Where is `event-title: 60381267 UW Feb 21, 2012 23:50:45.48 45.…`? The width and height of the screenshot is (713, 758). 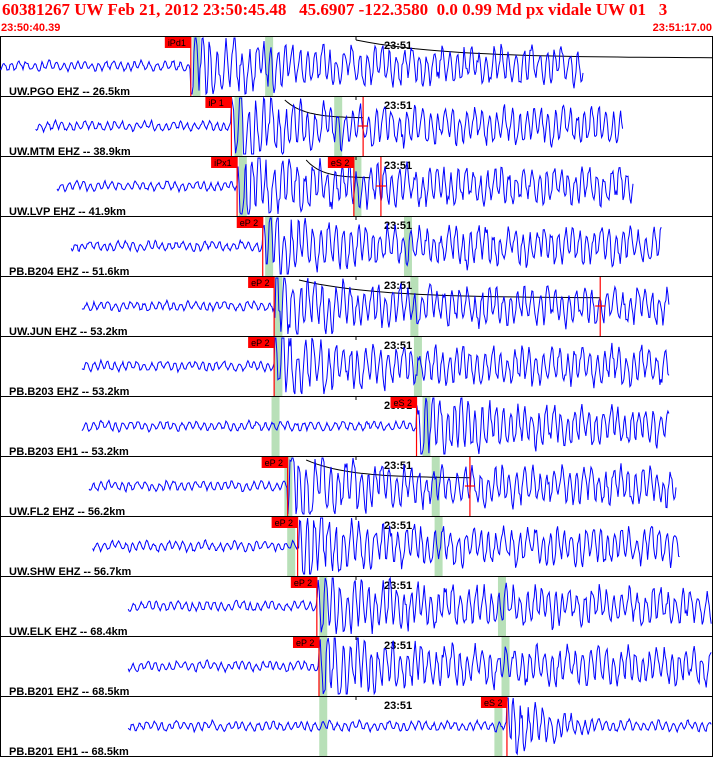 event-title: 60381267 UW Feb 21, 2012 23:50:45.48 45.… is located at coordinates (335, 9).